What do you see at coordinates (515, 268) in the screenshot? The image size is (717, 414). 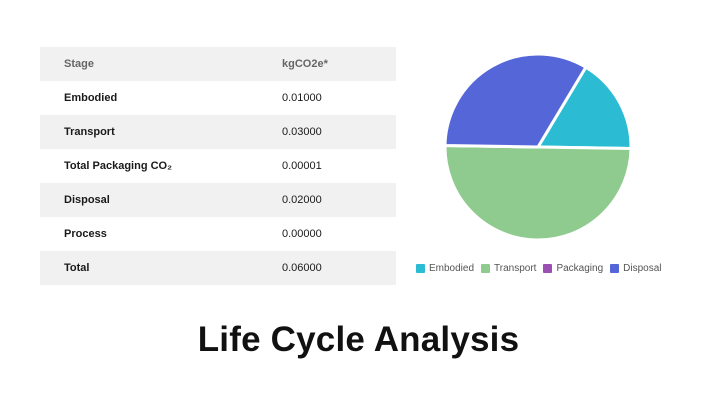 I see `legend-label-transport: Transport` at bounding box center [515, 268].